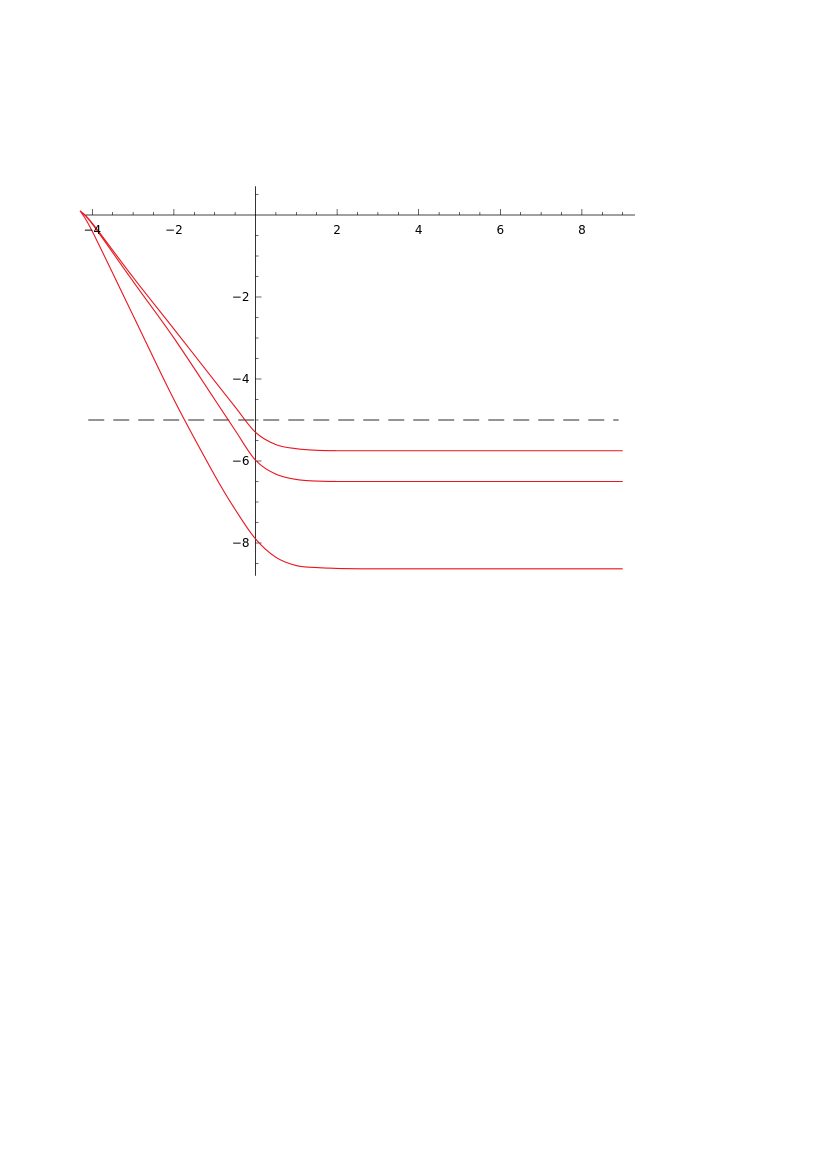  I want to click on y-tick-label: −2, so click(241, 297).